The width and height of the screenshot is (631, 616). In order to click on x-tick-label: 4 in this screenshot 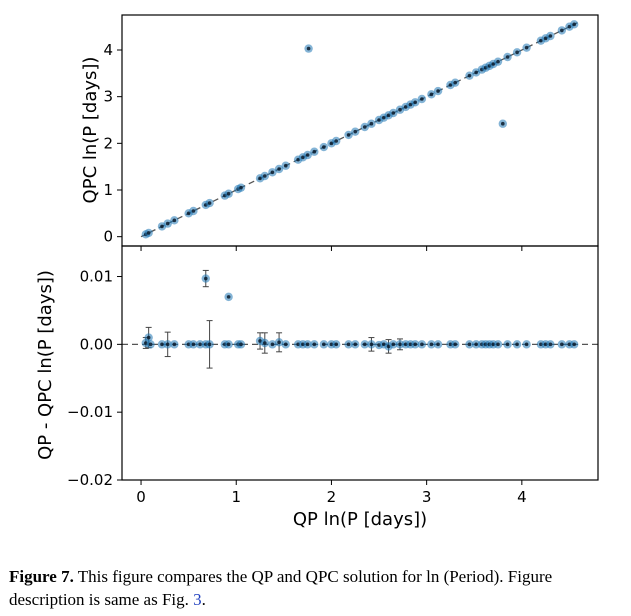, I will do `click(522, 497)`.